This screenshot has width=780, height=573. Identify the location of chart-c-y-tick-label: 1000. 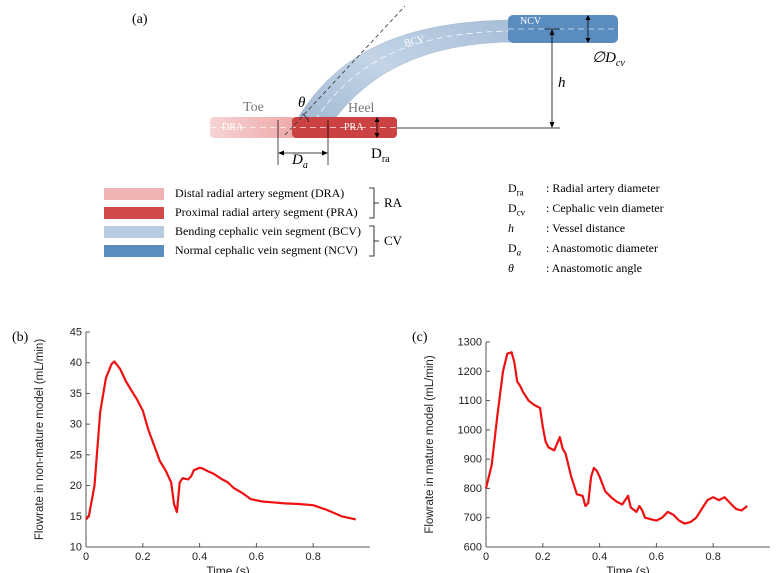
(470, 430).